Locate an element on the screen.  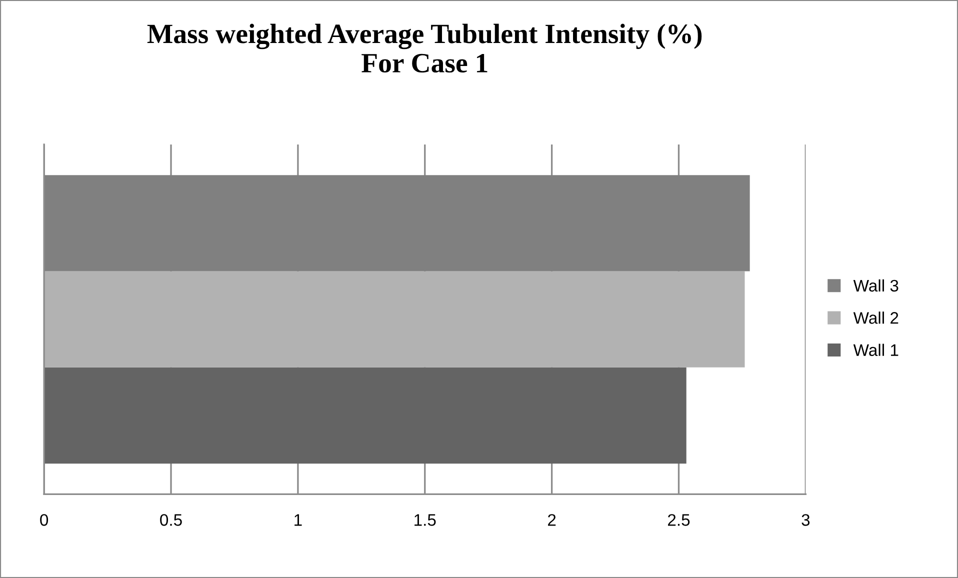
x-tick-label: 2 is located at coordinates (552, 520).